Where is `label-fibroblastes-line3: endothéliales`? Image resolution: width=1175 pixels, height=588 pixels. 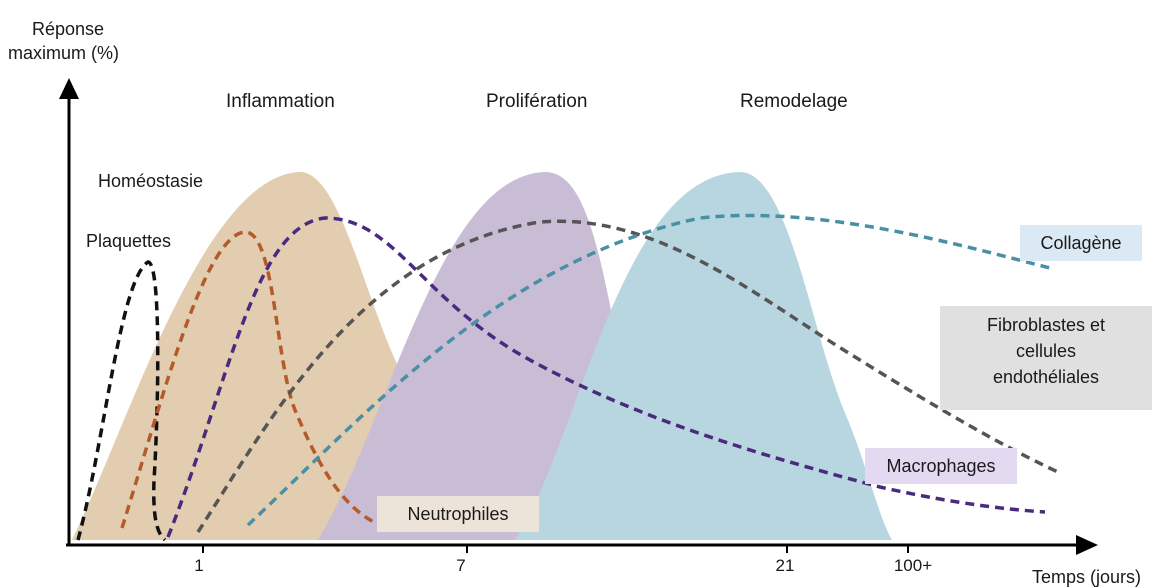
label-fibroblastes-line3: endothéliales is located at coordinates (1046, 377).